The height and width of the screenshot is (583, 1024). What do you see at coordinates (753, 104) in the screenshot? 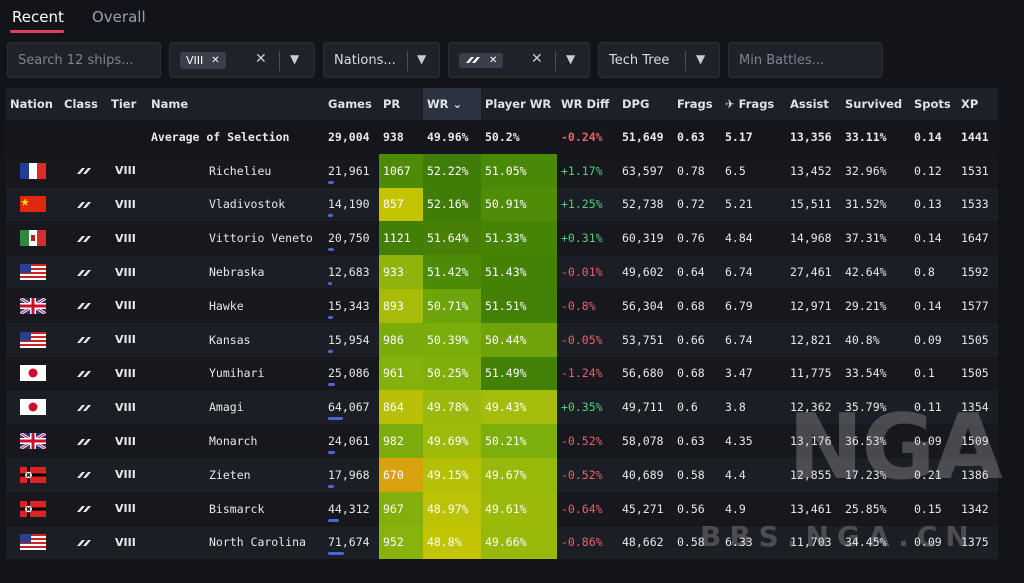
I see `col-plane-frags: ✈ Frags` at bounding box center [753, 104].